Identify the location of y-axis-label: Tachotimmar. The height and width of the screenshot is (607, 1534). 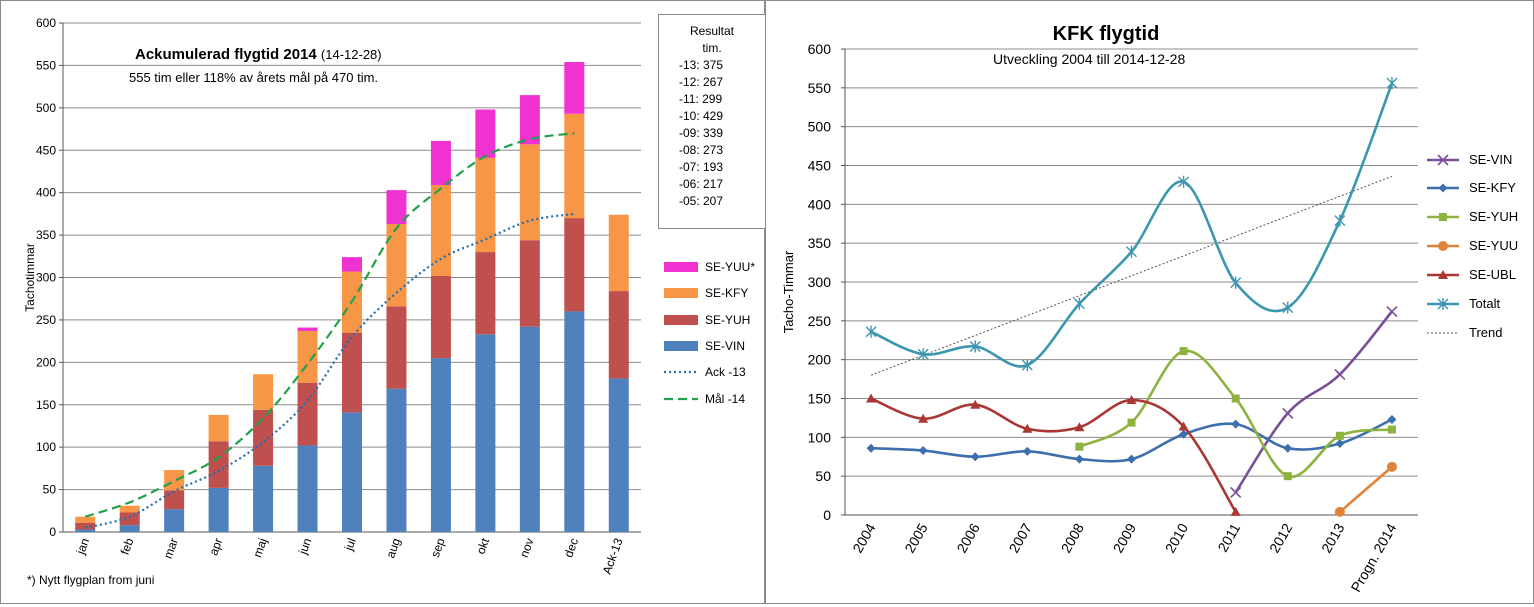
(30, 277).